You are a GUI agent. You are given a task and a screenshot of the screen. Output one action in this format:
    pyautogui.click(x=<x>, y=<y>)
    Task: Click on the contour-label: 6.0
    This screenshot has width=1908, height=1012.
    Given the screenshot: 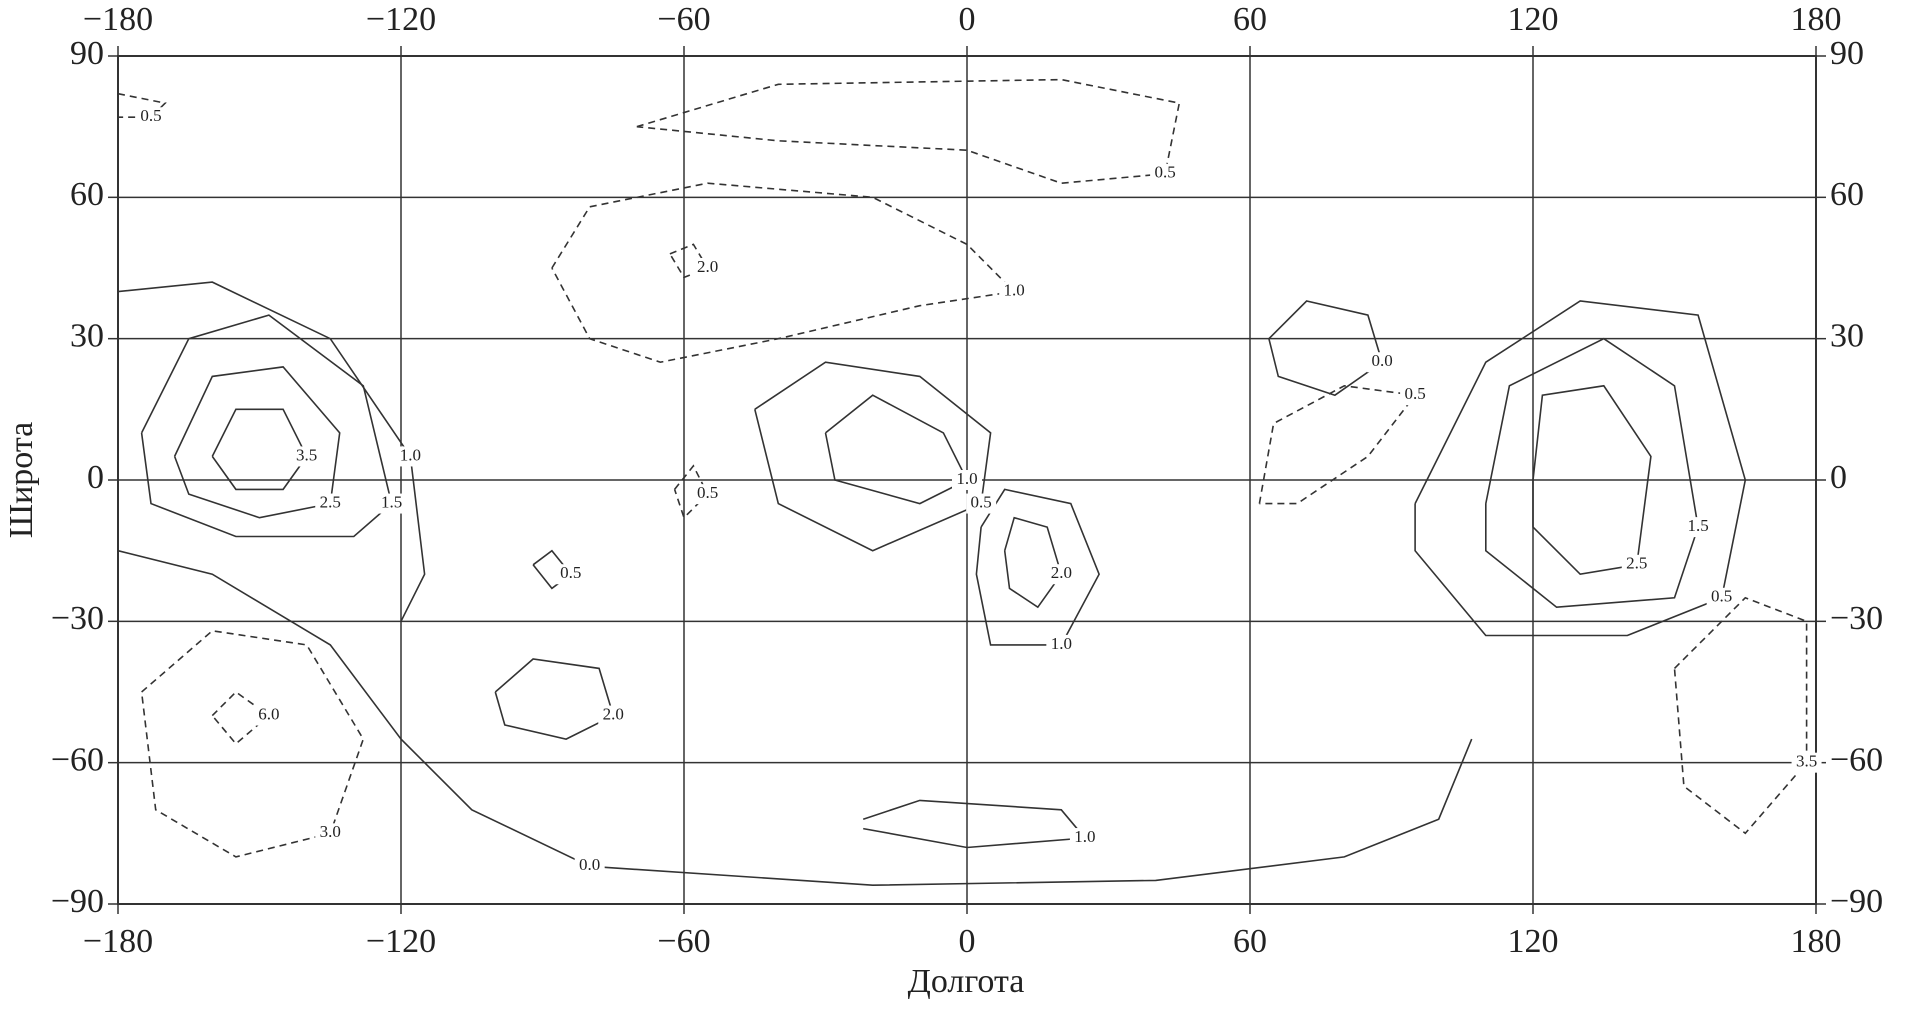 What is the action you would take?
    pyautogui.click(x=268, y=713)
    